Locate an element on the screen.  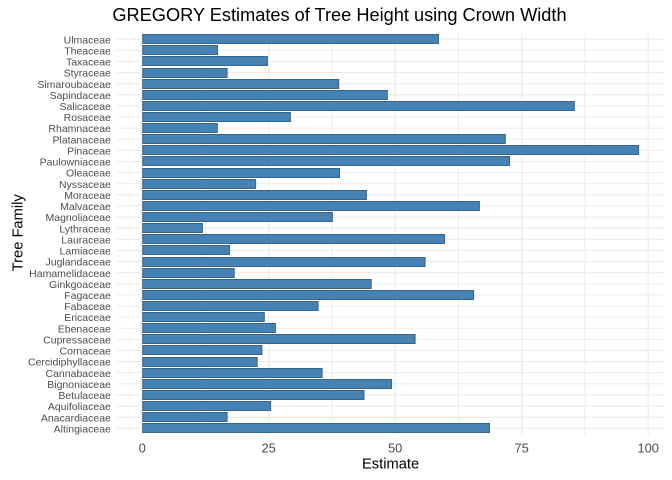
svg-text: Fabaceae is located at coordinates (87, 307).